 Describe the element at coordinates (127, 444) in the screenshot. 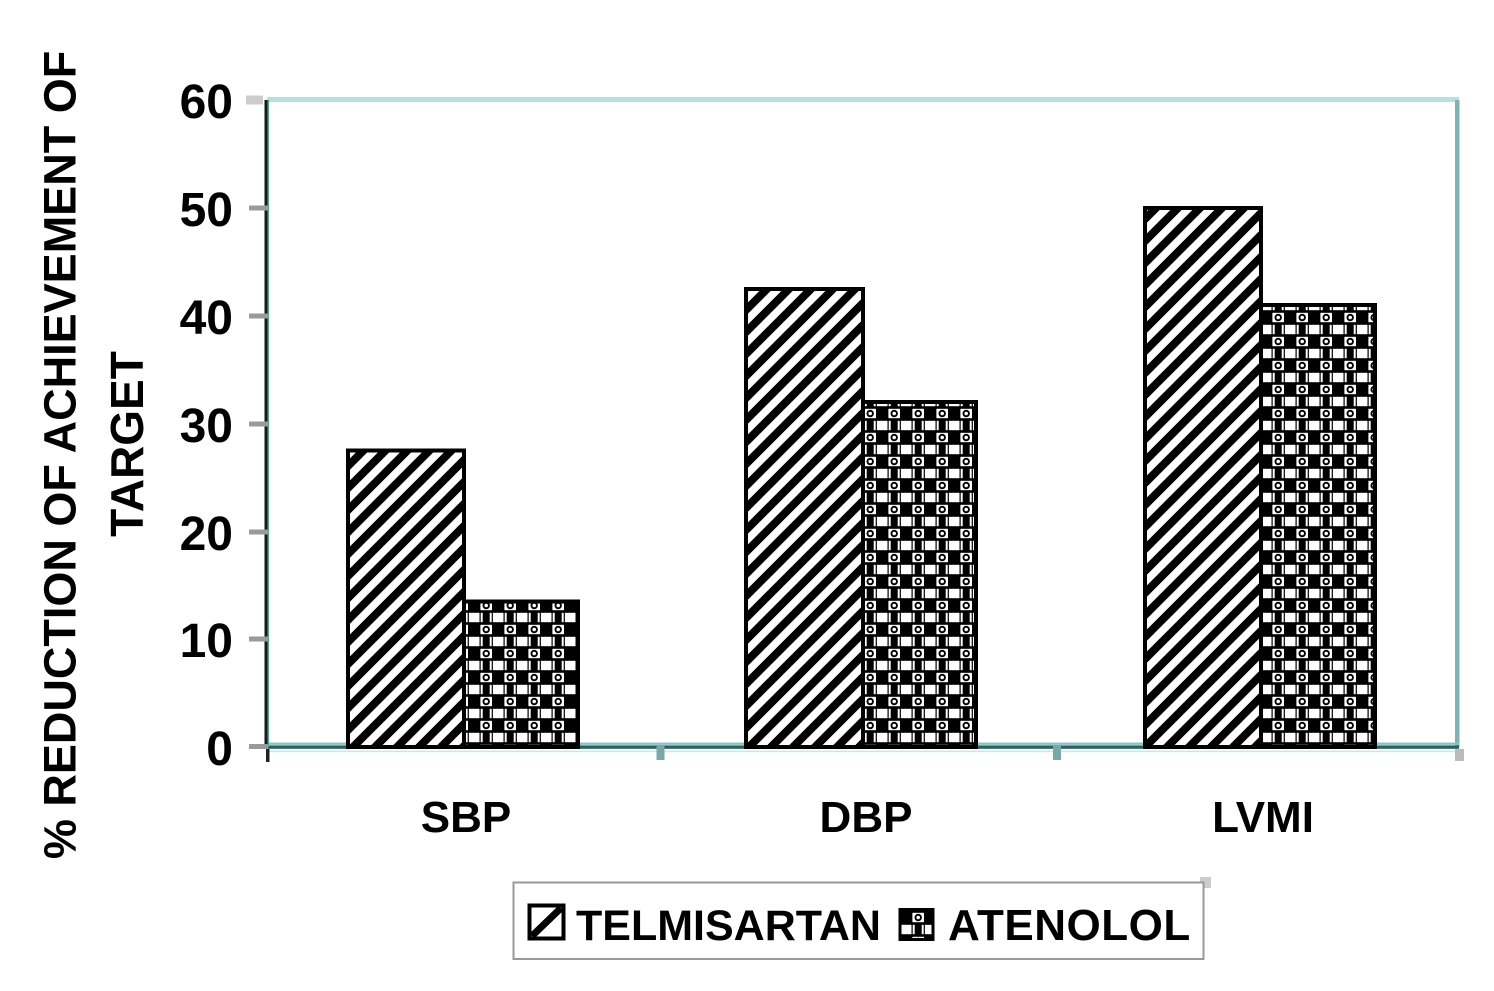

I see `svg-text: TARGET` at that location.